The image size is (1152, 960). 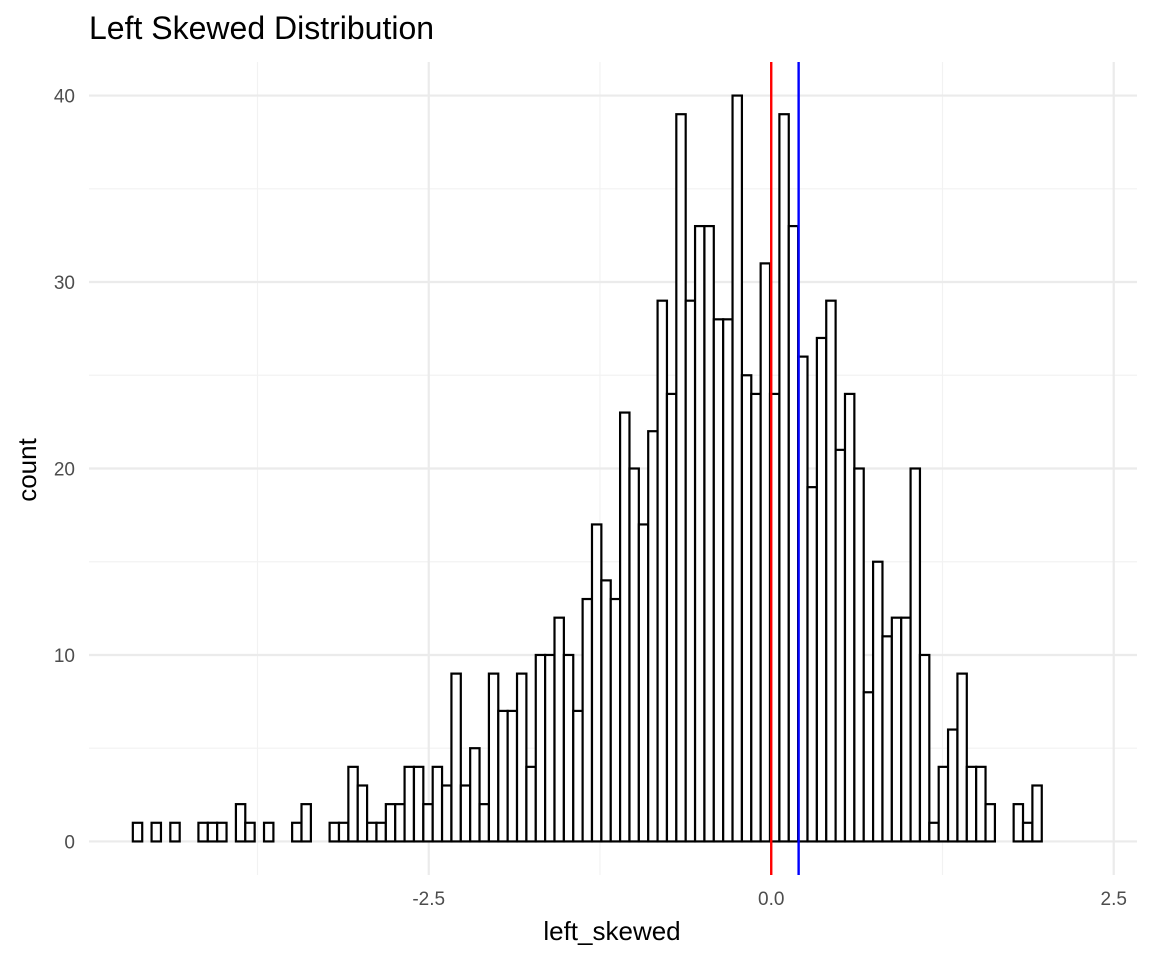 What do you see at coordinates (428, 899) in the screenshot?
I see `x-tick-label: -2.5` at bounding box center [428, 899].